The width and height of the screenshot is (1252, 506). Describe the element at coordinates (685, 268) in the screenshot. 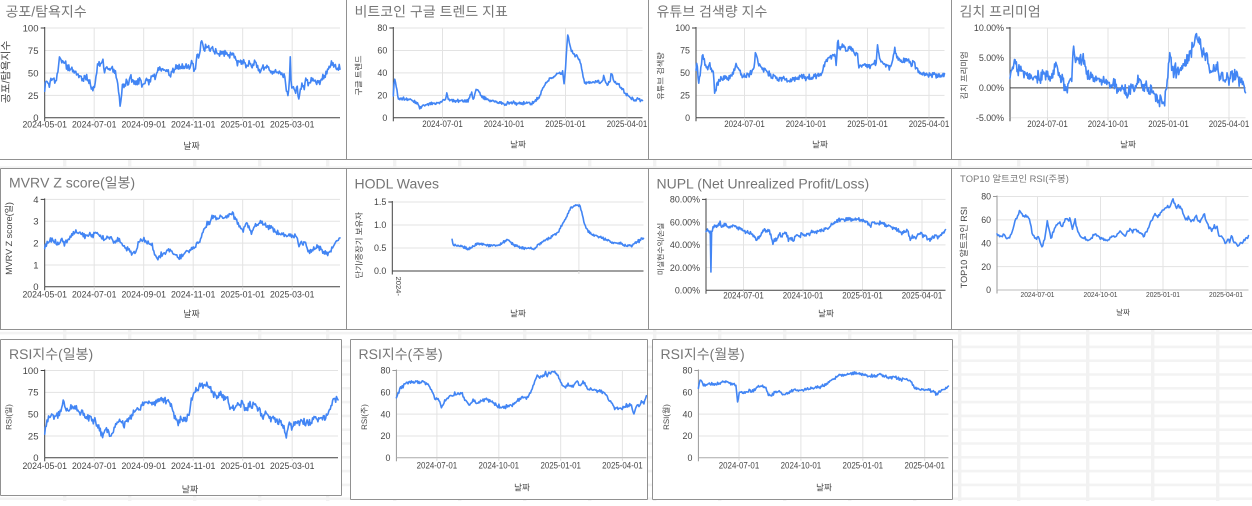

I see `svg-text: 20.00%` at that location.